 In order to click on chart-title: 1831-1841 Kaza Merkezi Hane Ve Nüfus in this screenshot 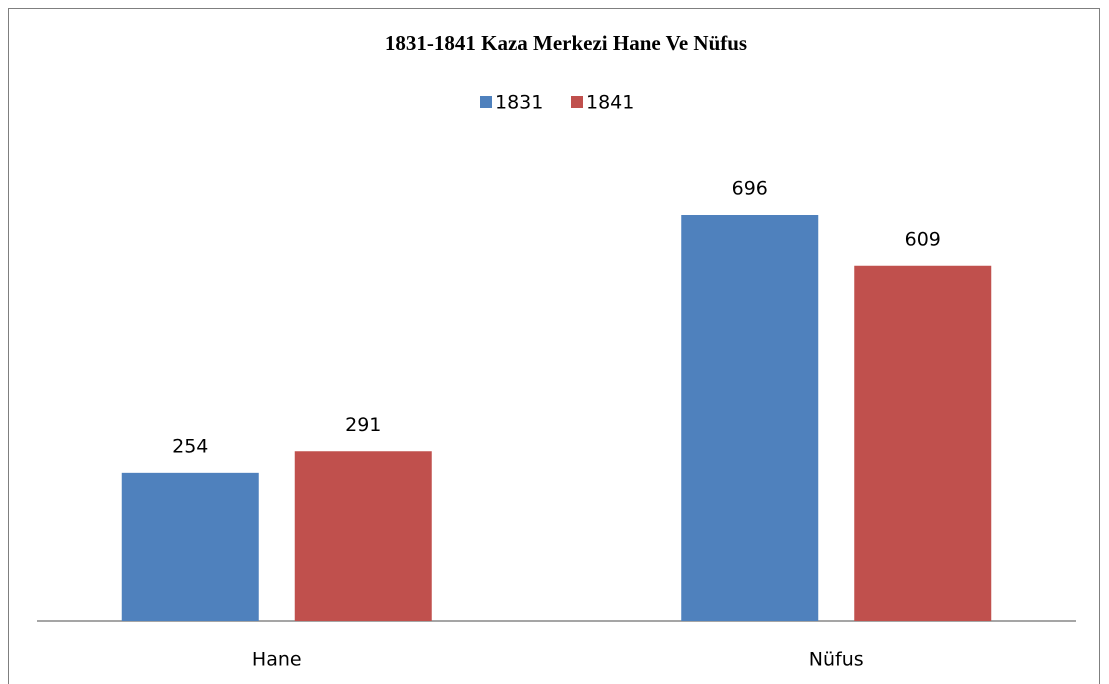, I will do `click(566, 43)`.